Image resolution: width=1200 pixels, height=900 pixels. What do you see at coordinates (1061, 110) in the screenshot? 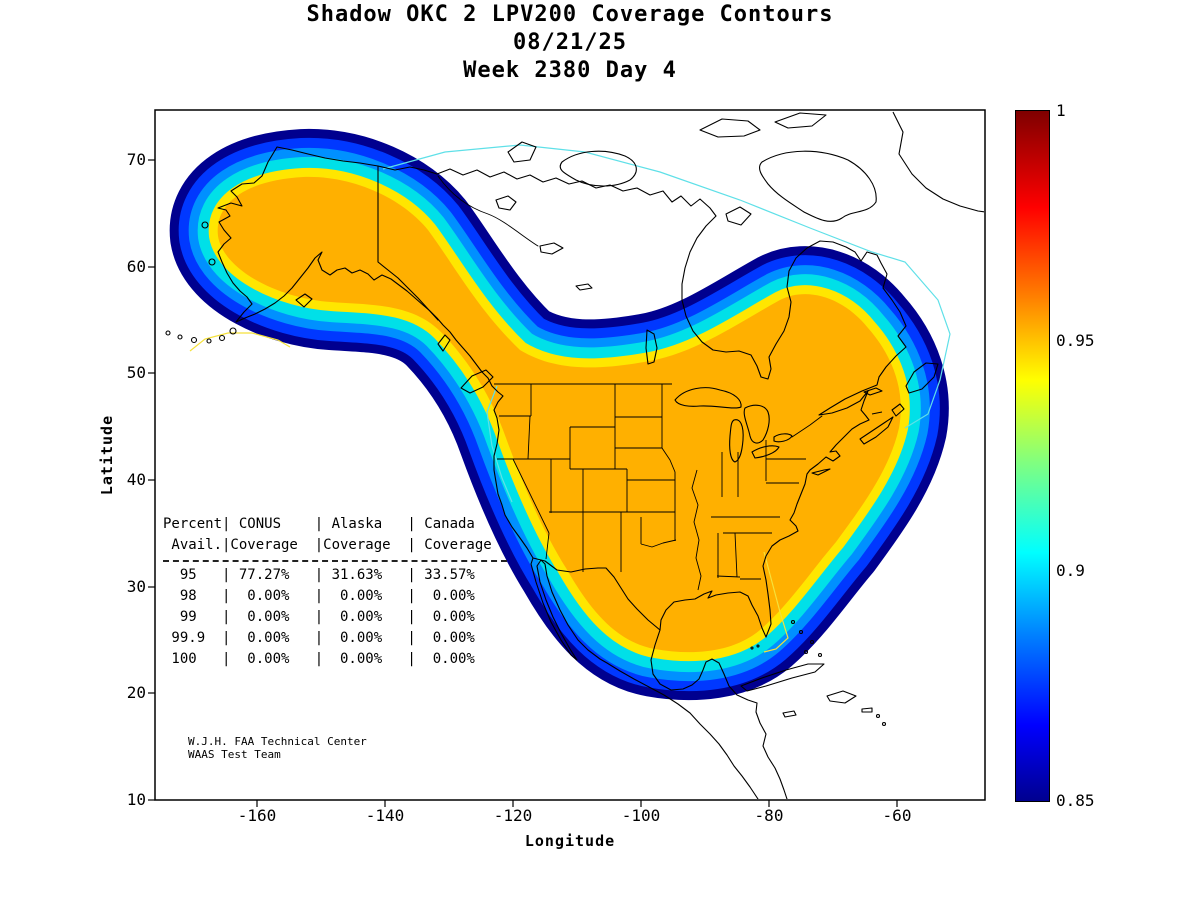
I see `colorbar-tick-label: 1` at bounding box center [1061, 110].